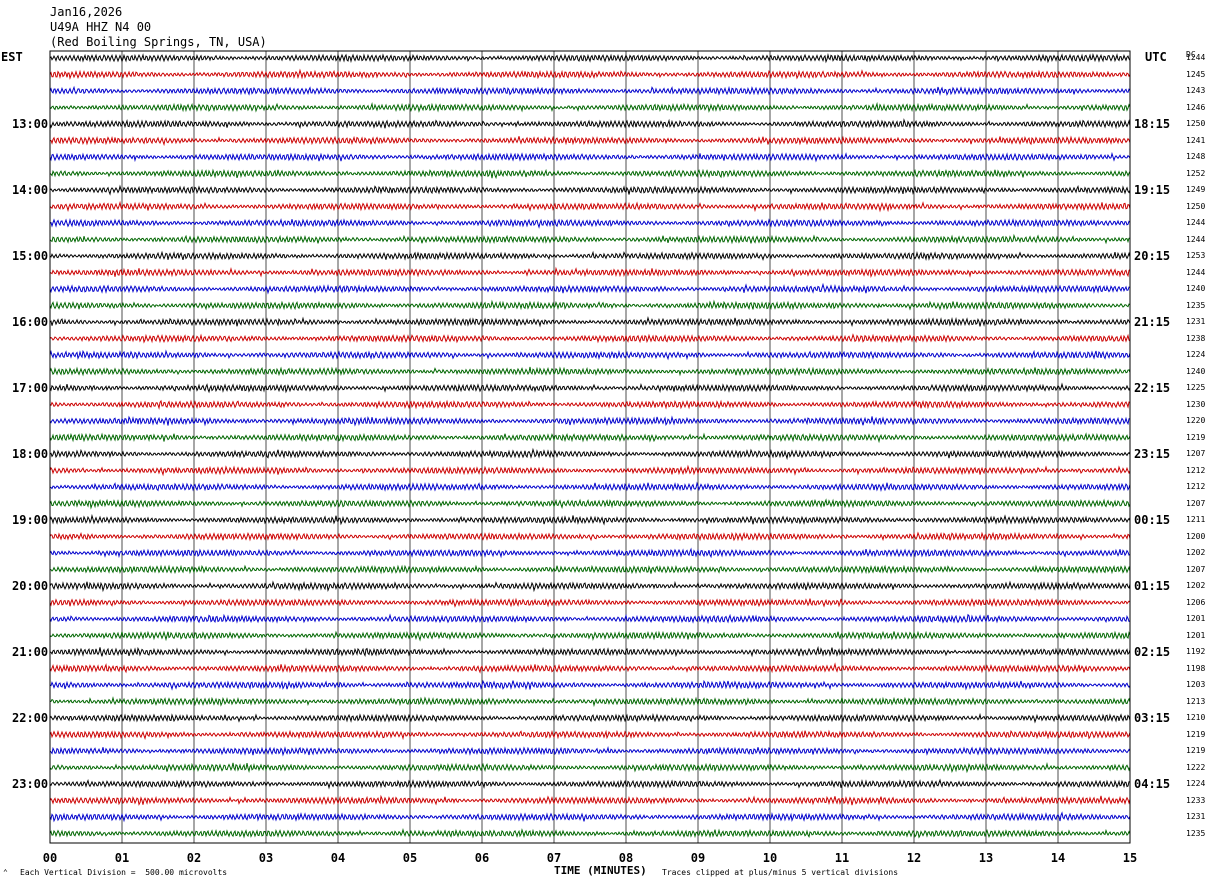 Image resolution: width=1210 pixels, height=886 pixels. What do you see at coordinates (1196, 552) in the screenshot?
I see `dc-offset-label: 1202` at bounding box center [1196, 552].